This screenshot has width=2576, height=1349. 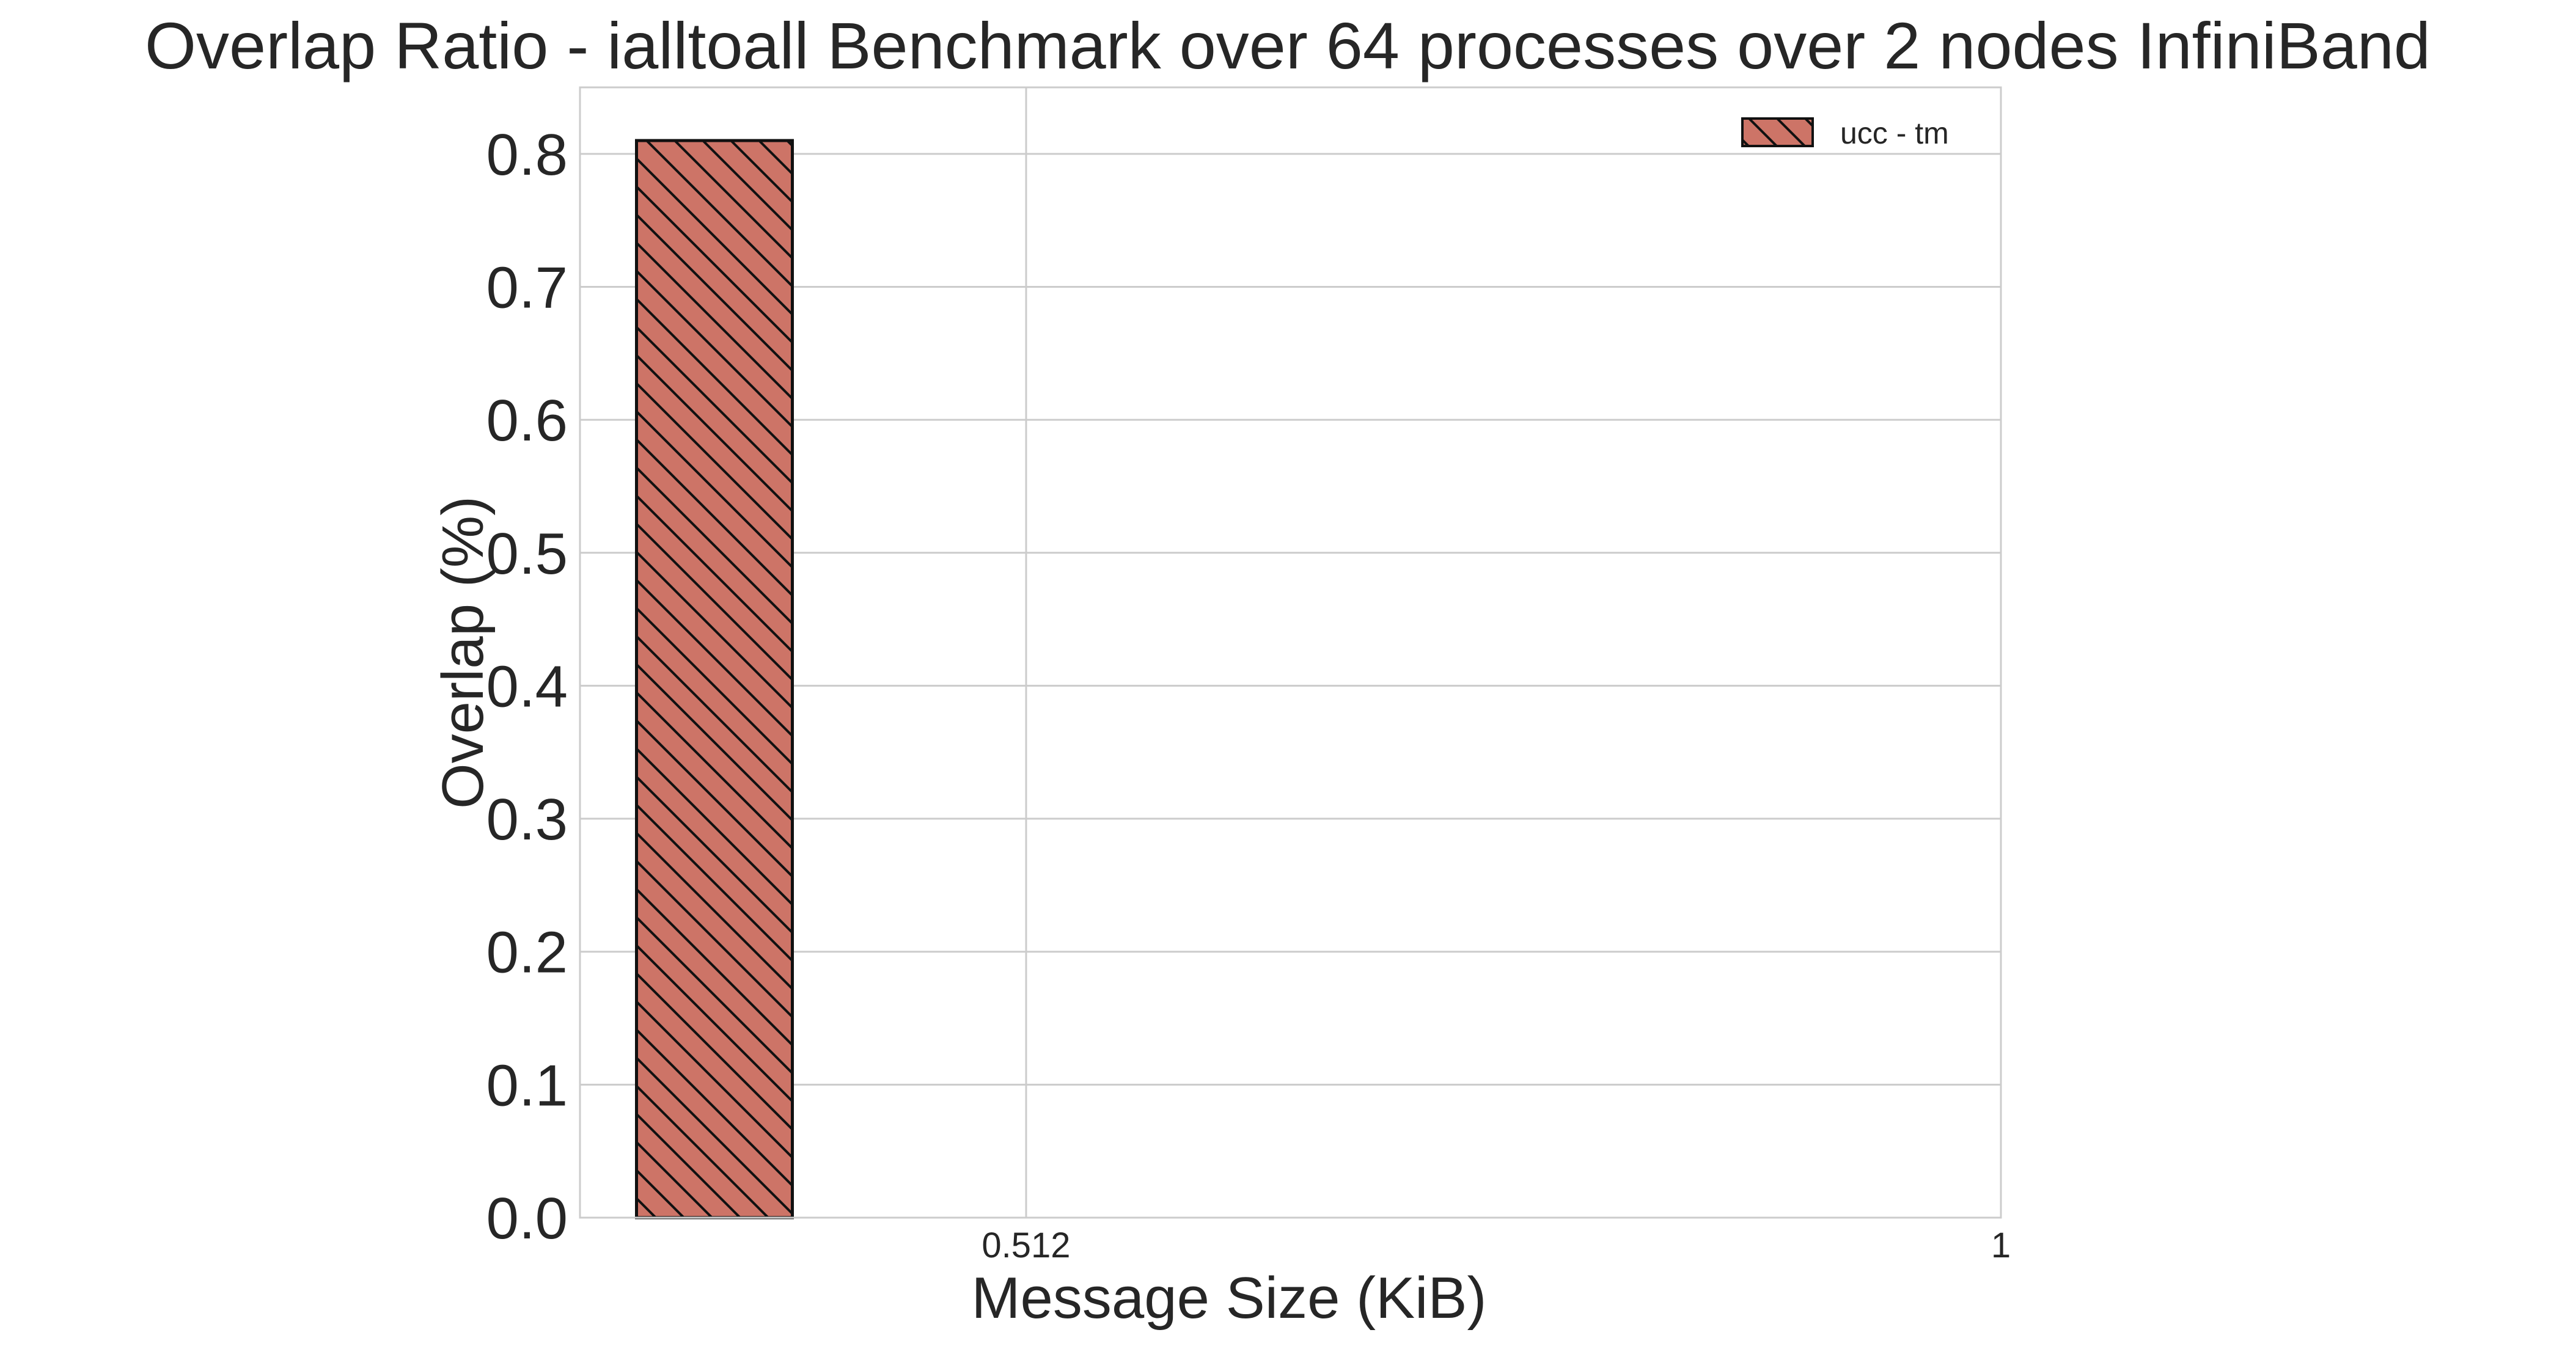 I want to click on bars, so click(x=714, y=679).